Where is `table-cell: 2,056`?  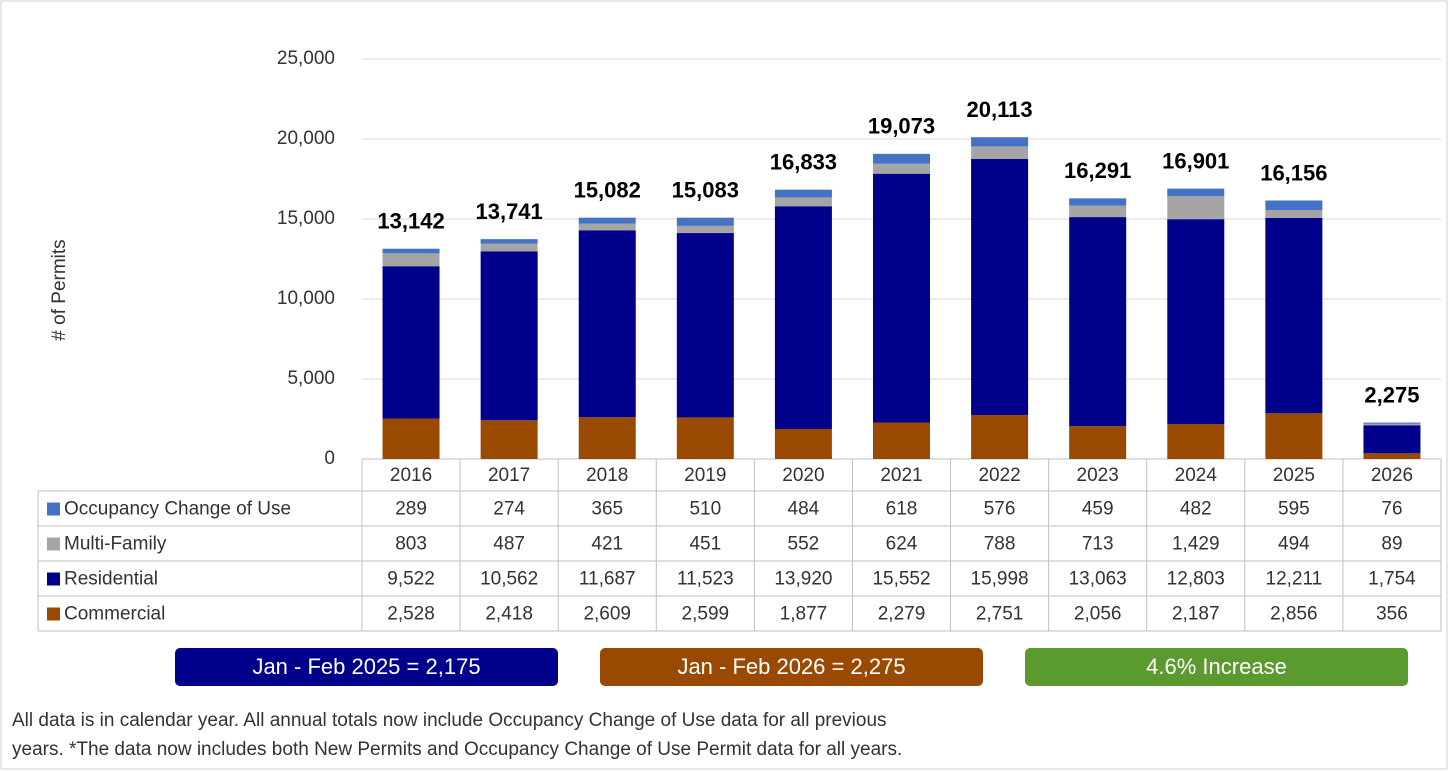 table-cell: 2,056 is located at coordinates (1098, 614).